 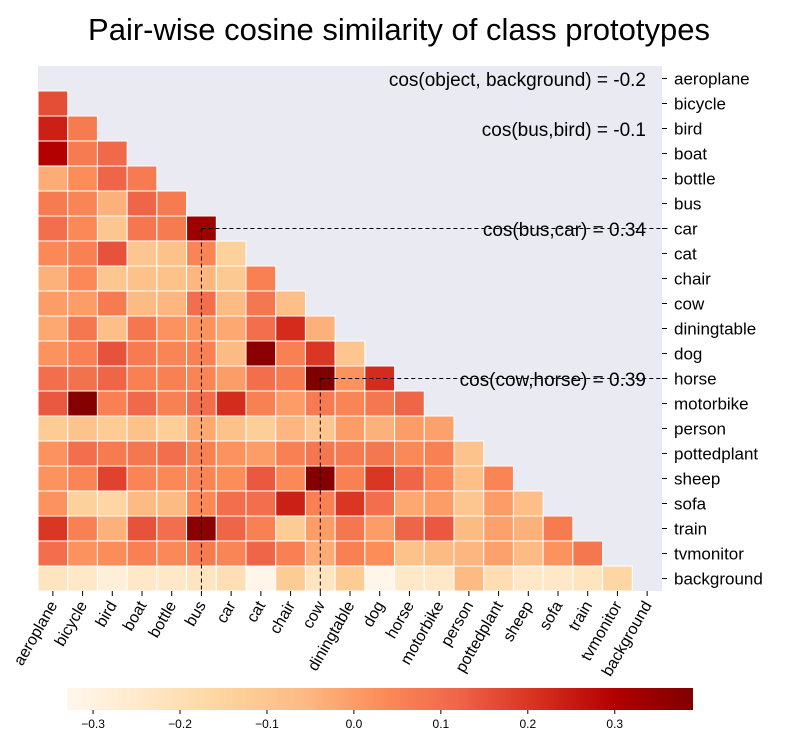 I want to click on heatmap-cell-diningtable-cat, so click(x=261, y=328).